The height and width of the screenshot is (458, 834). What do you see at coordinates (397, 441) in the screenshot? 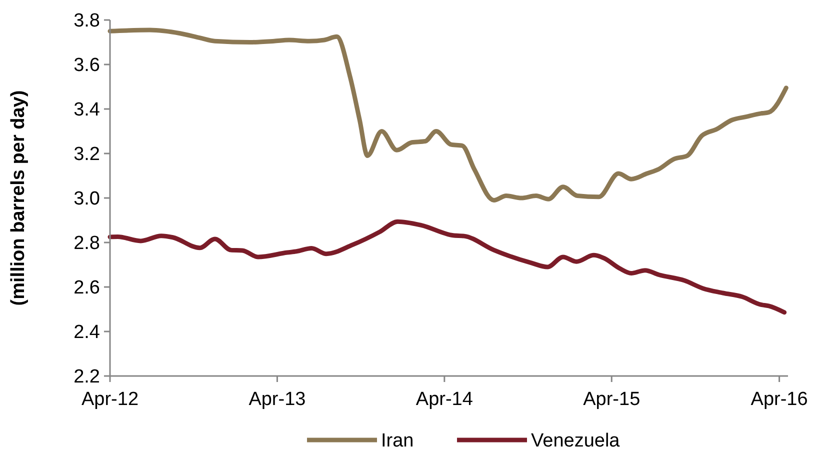
I see `legend-label: Iran` at bounding box center [397, 441].